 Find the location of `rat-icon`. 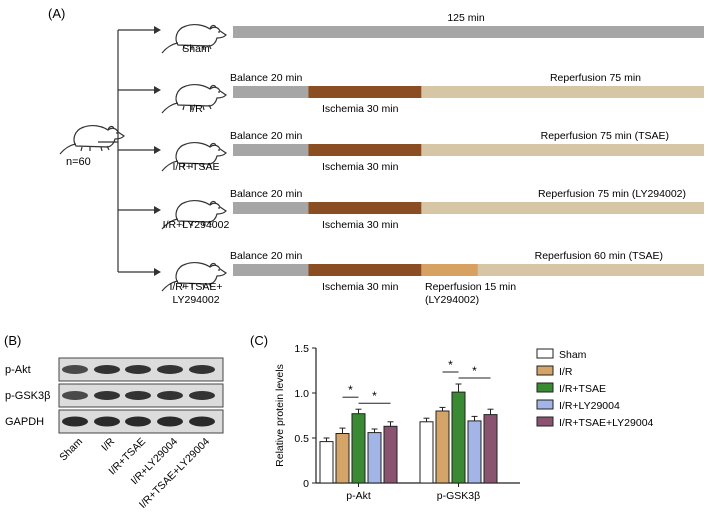

rat-icon is located at coordinates (92, 139).